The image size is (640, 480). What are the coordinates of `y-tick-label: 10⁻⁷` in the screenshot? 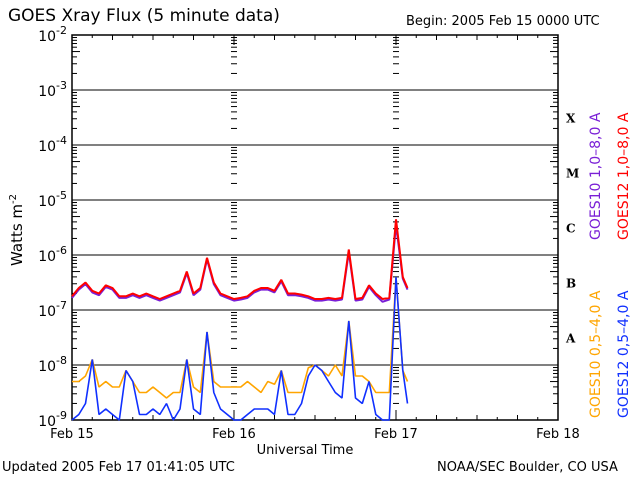 It's located at (52, 309).